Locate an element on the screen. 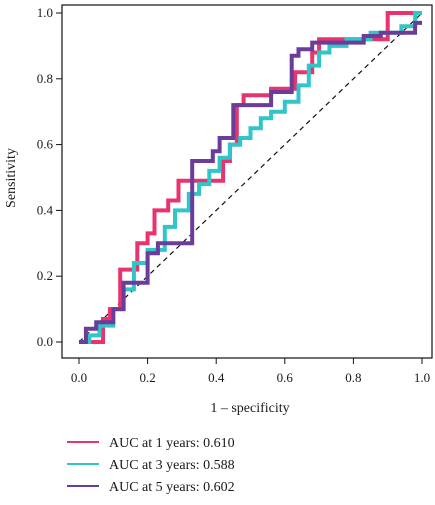 The image size is (435, 505). y-tick-label: 0.6 is located at coordinates (45, 144).